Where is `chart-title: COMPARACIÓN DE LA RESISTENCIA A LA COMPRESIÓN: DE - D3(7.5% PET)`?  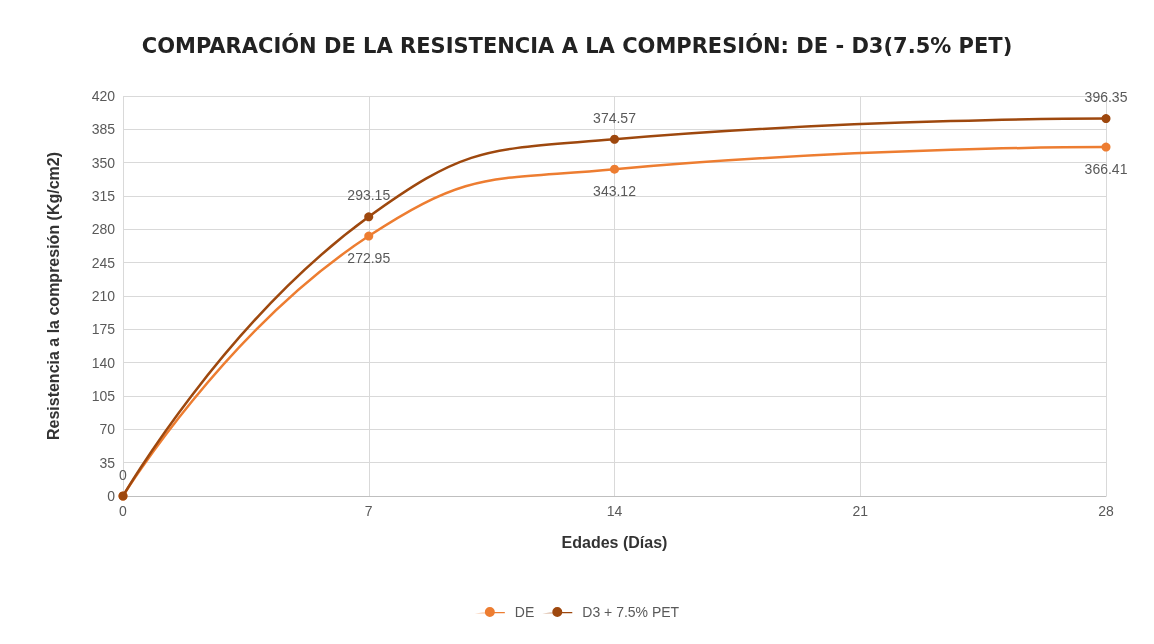
chart-title: COMPARACIÓN DE LA RESISTENCIA A LA COMPRESIÓN: DE - D3(7.5% PET) is located at coordinates (577, 45).